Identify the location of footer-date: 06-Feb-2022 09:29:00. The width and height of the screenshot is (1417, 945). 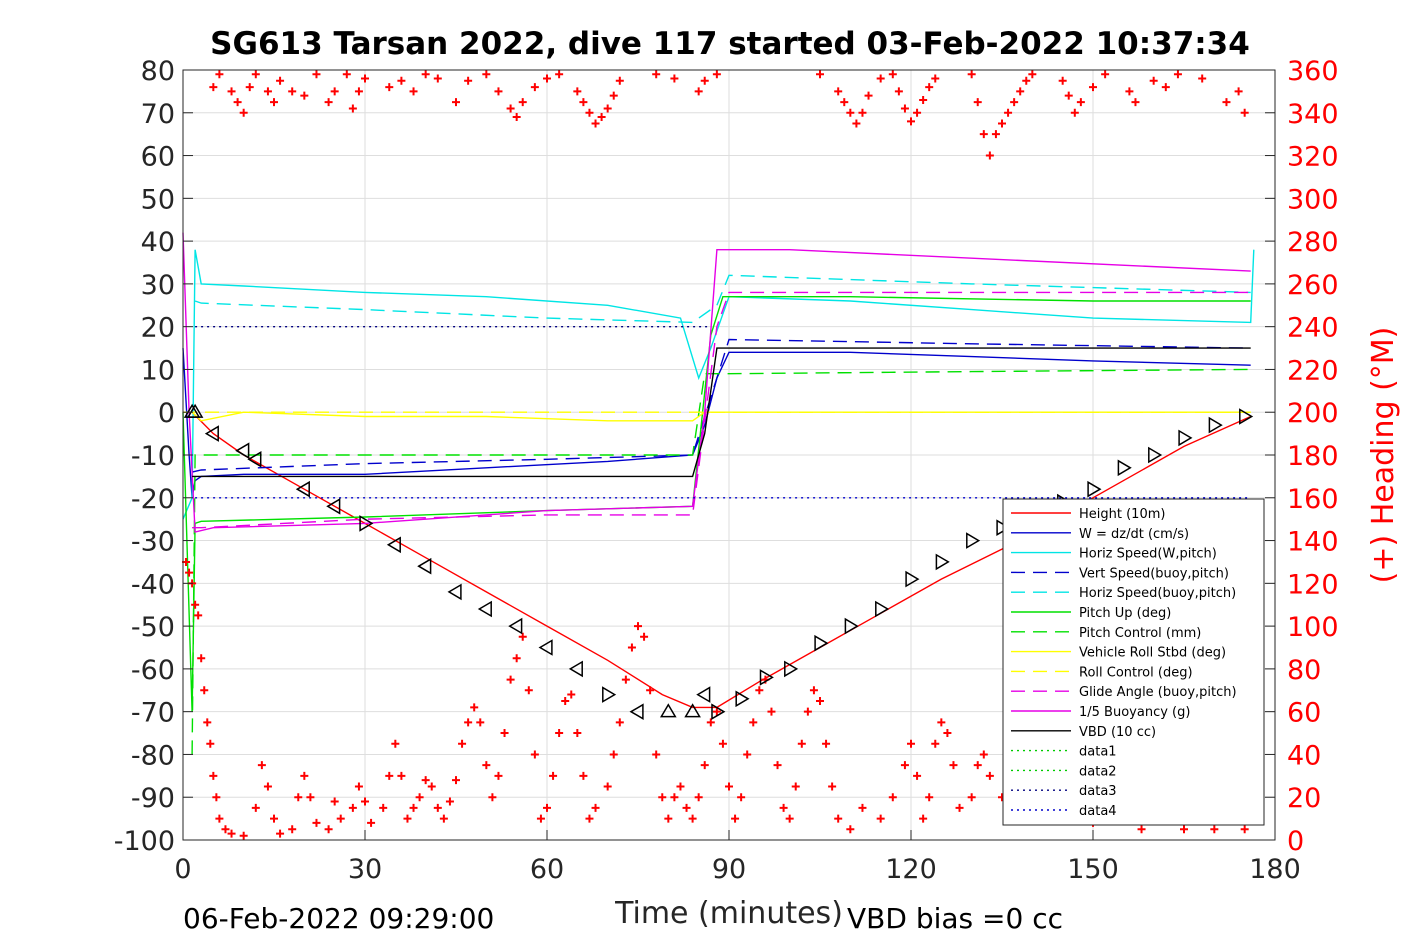
(338, 918).